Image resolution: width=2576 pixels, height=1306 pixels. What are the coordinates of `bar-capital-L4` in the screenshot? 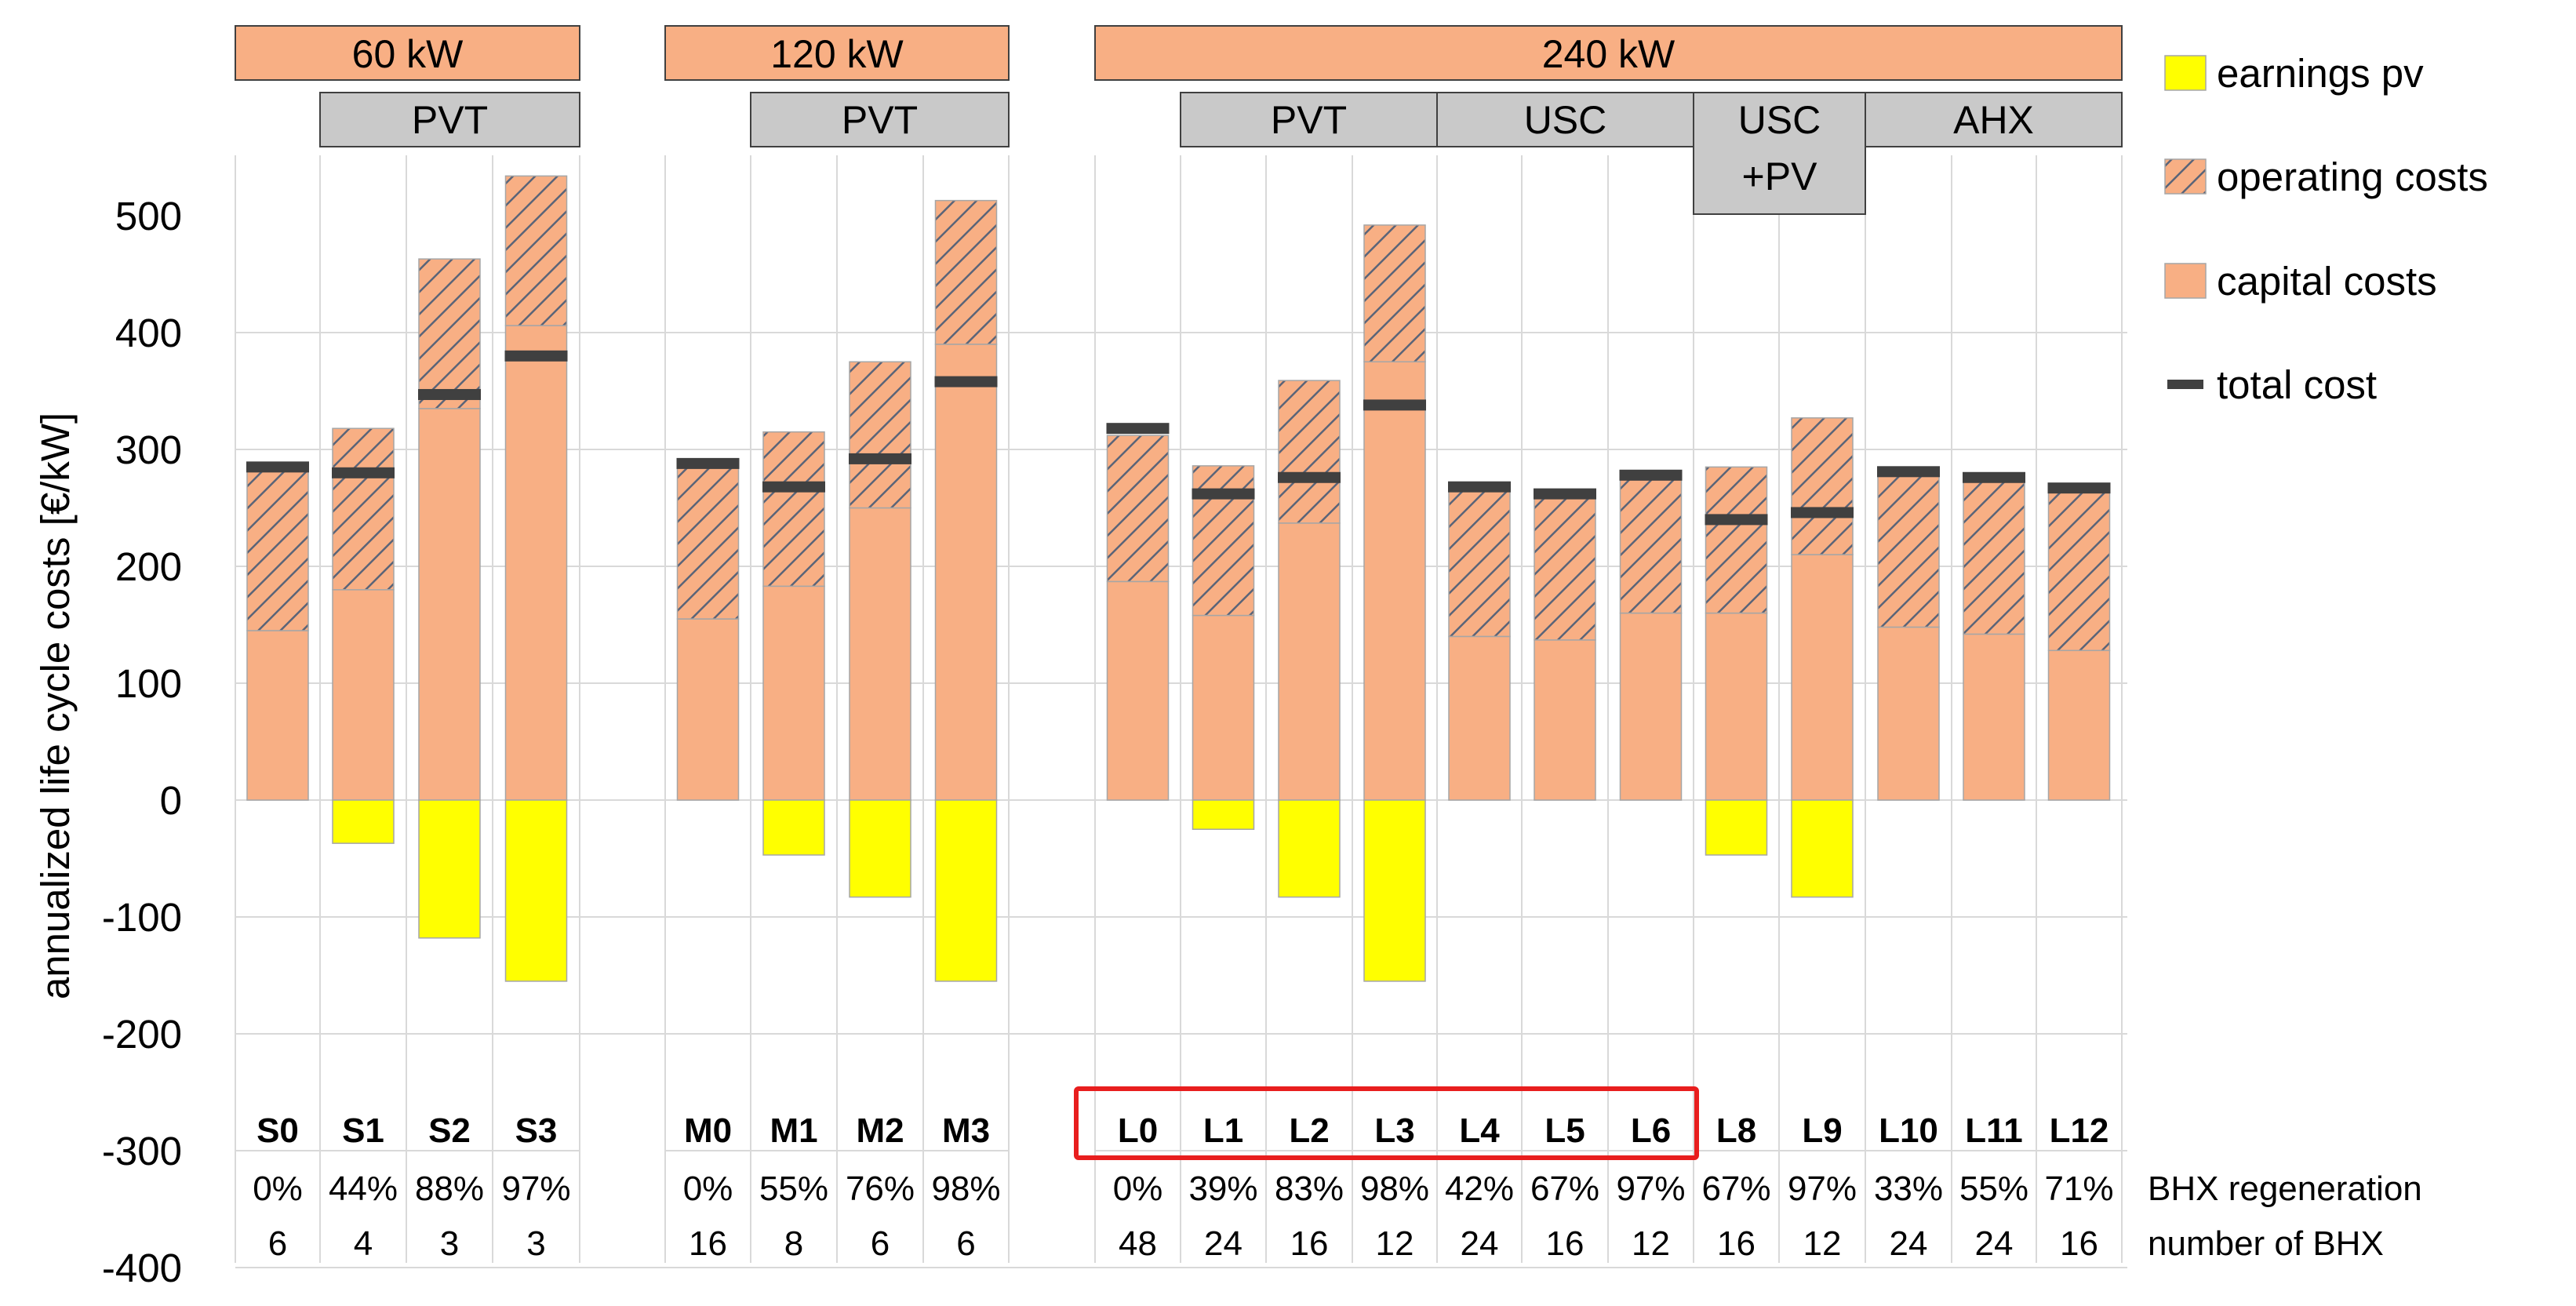 It's located at (1479, 718).